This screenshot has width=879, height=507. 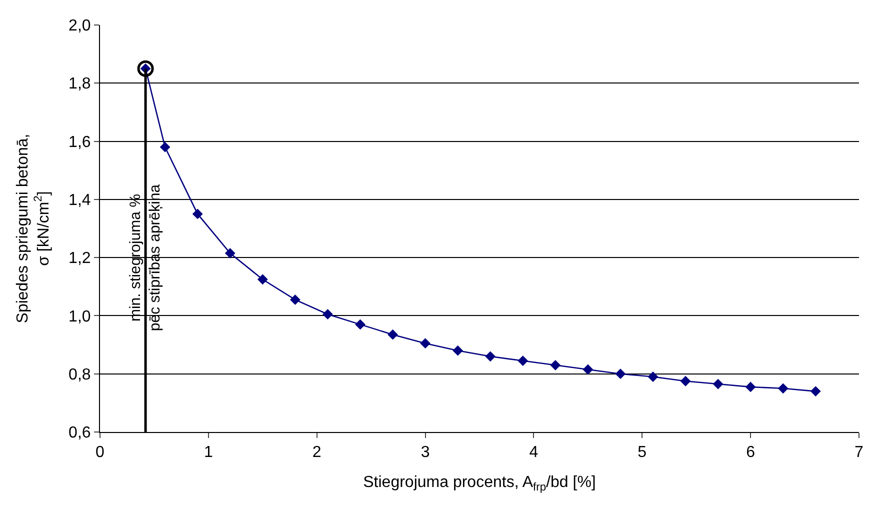 I want to click on x-tick-label: 5, so click(x=642, y=453).